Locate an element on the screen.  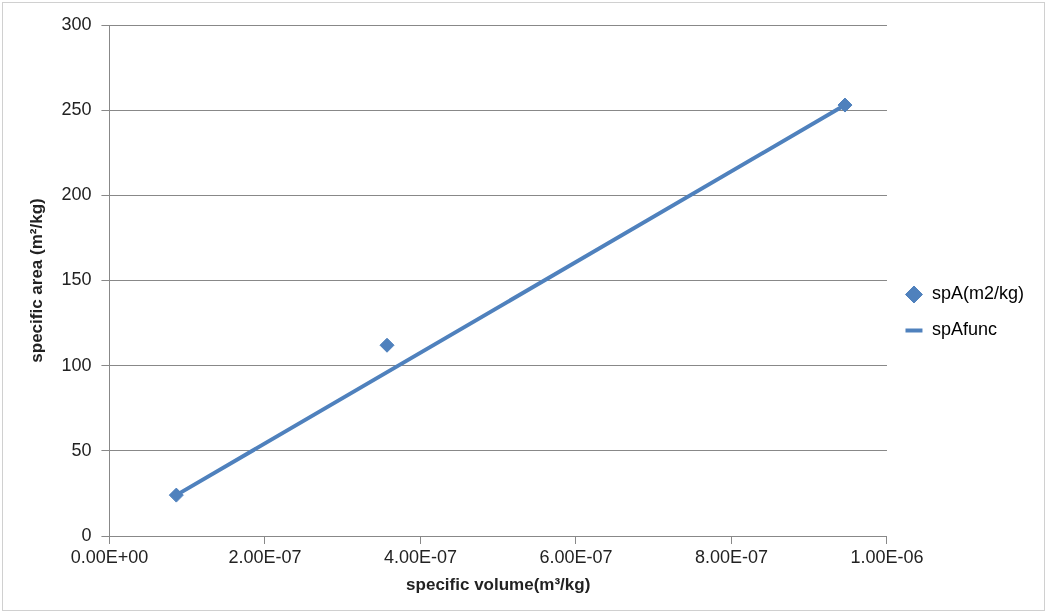
x-tick-label: 2.00E-07 is located at coordinates (265, 556).